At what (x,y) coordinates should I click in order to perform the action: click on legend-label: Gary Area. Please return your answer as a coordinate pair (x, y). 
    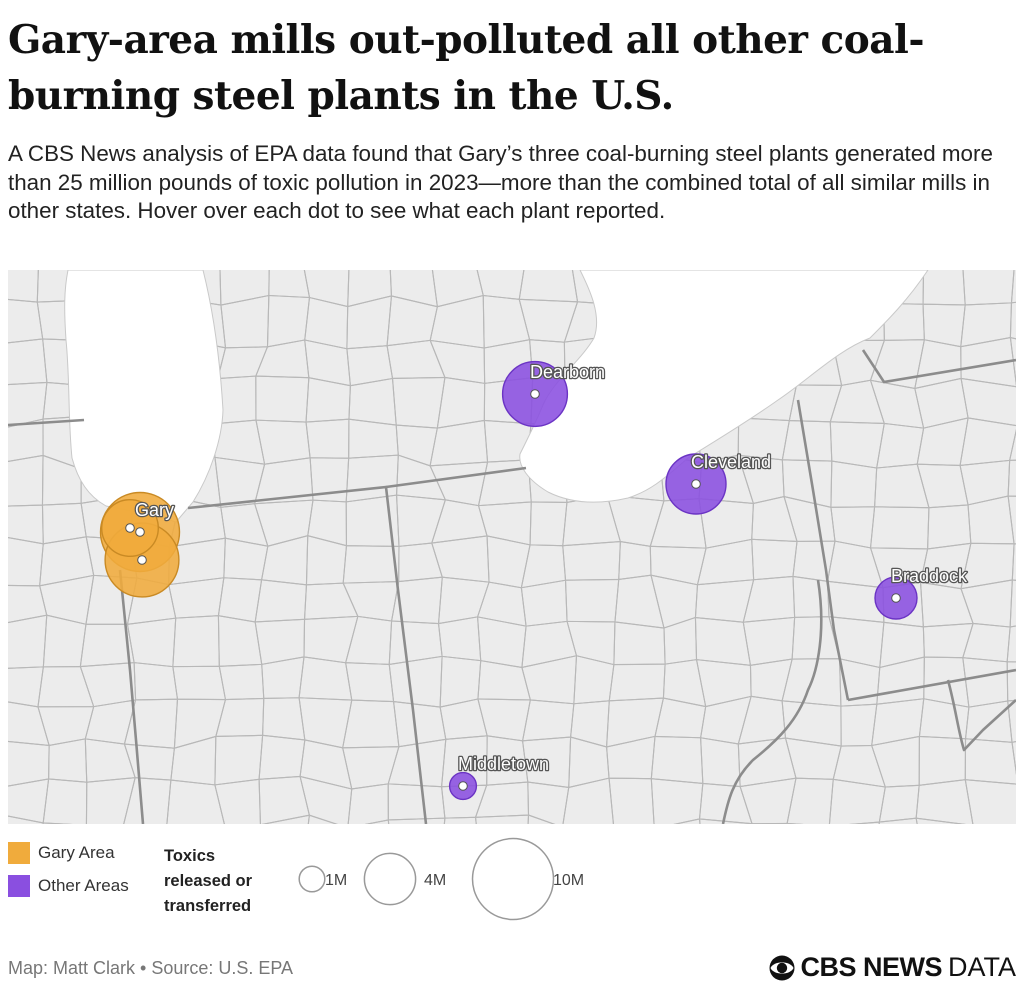
    Looking at the image, I should click on (76, 852).